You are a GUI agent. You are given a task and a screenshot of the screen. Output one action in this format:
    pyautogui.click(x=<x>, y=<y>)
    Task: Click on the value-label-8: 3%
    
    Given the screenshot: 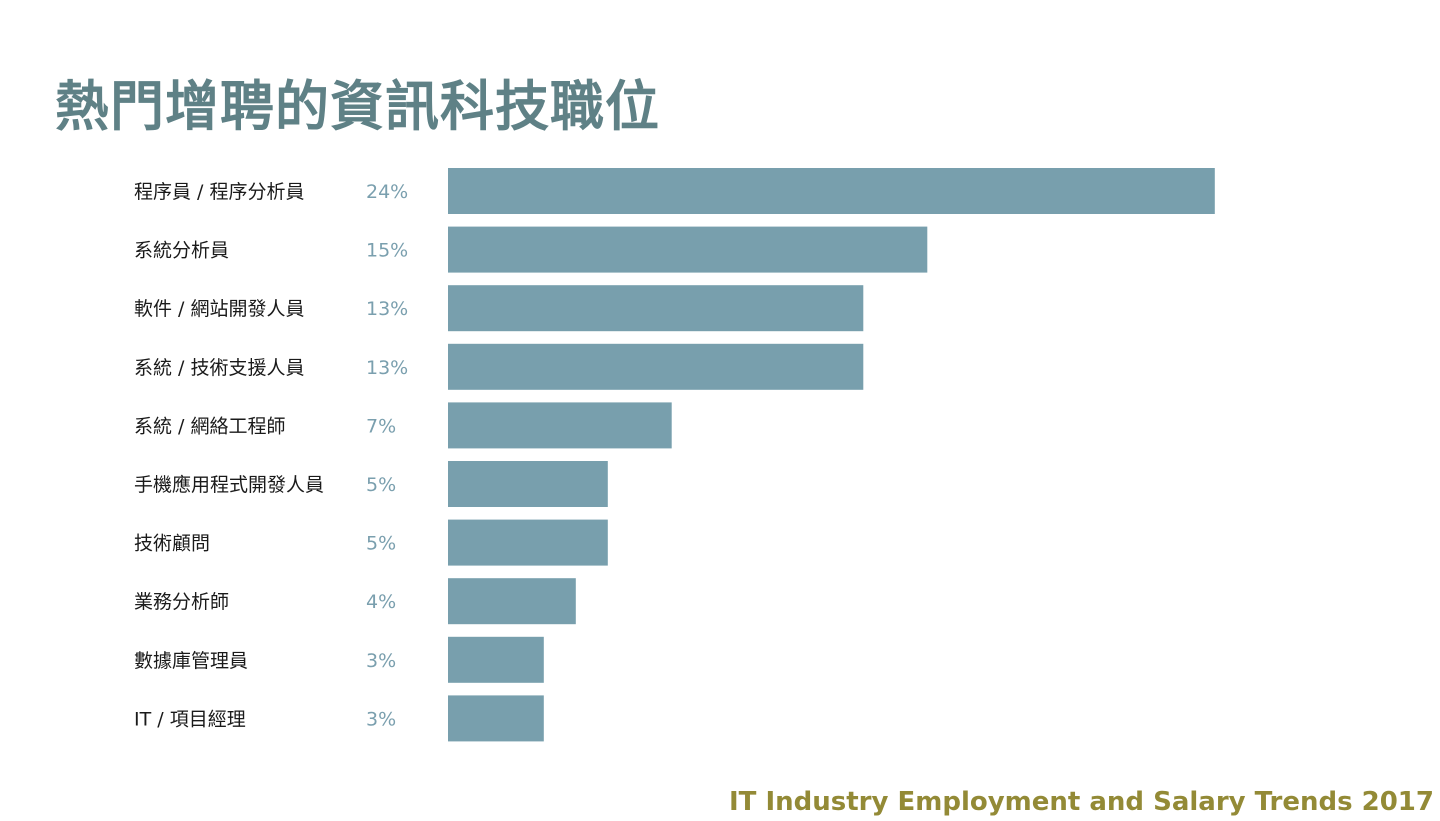 What is the action you would take?
    pyautogui.click(x=381, y=661)
    